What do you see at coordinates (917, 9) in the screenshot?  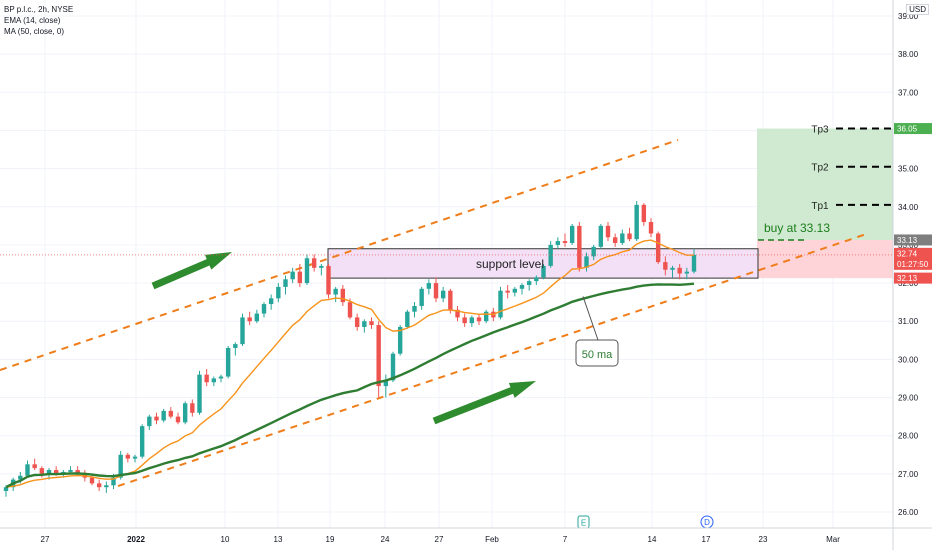 I see `currency-badge: USD` at bounding box center [917, 9].